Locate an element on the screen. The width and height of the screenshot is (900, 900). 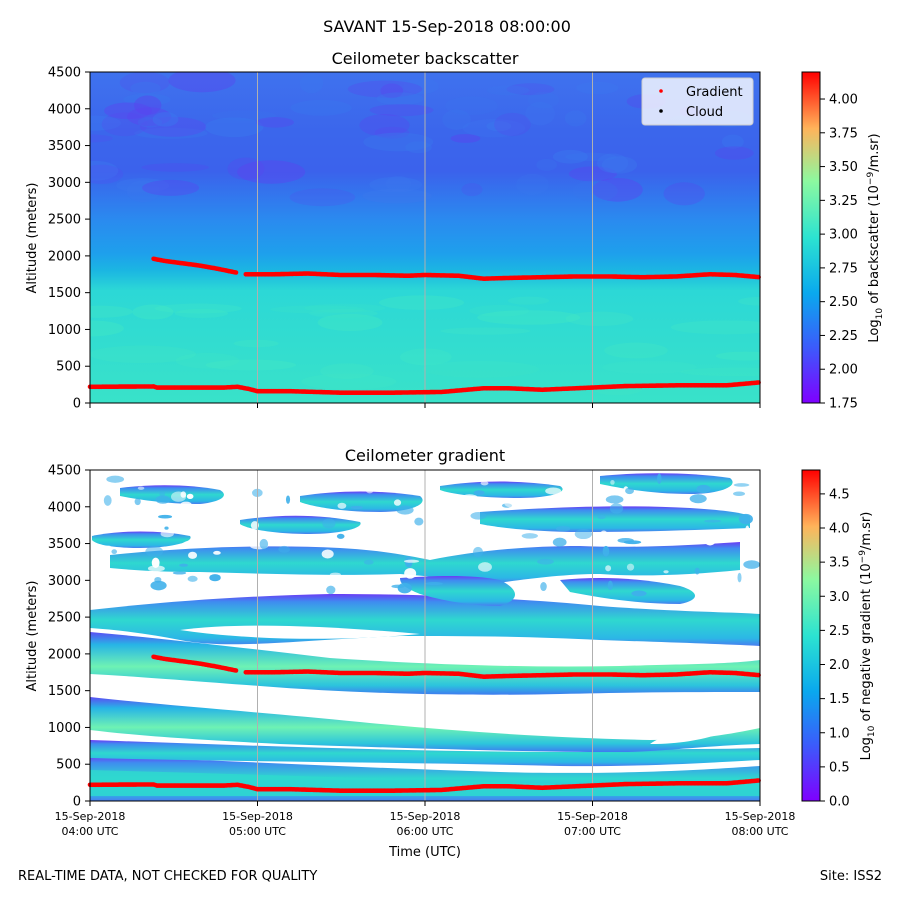
colorbar-tick-label: 3.00 is located at coordinates (843, 235).